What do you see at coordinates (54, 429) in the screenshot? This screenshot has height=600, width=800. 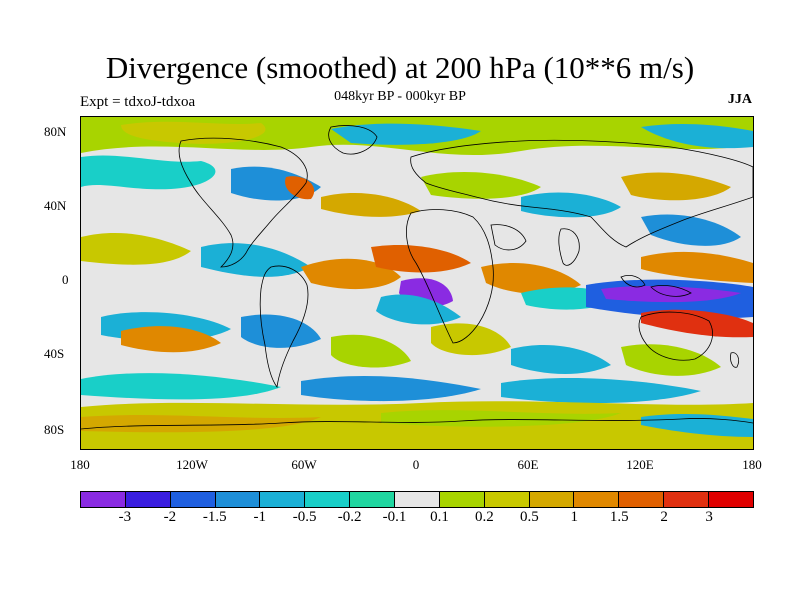 I see `lat-label-80s: 80S` at bounding box center [54, 429].